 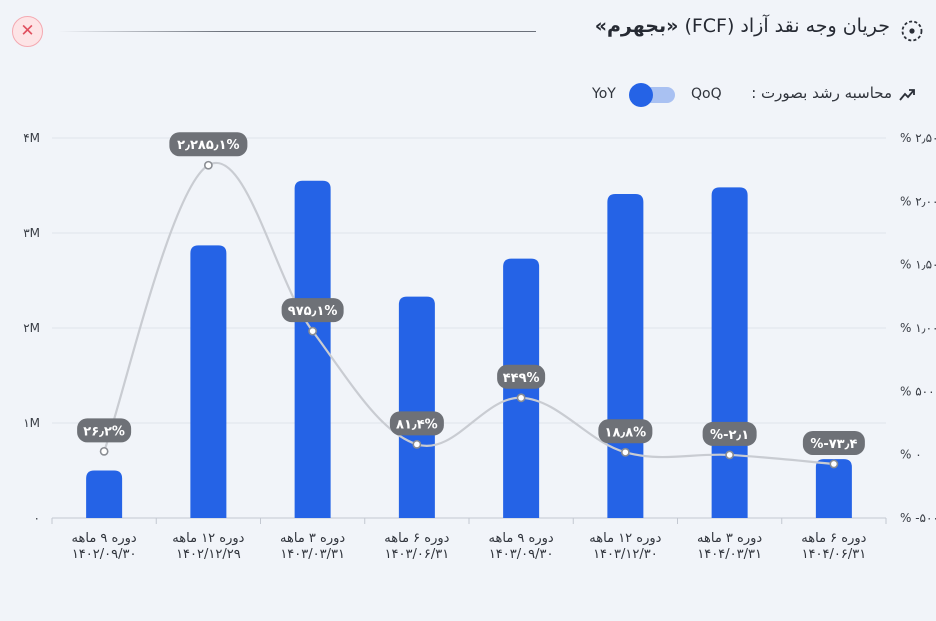 I want to click on yoy-option: YoY, so click(x=604, y=94).